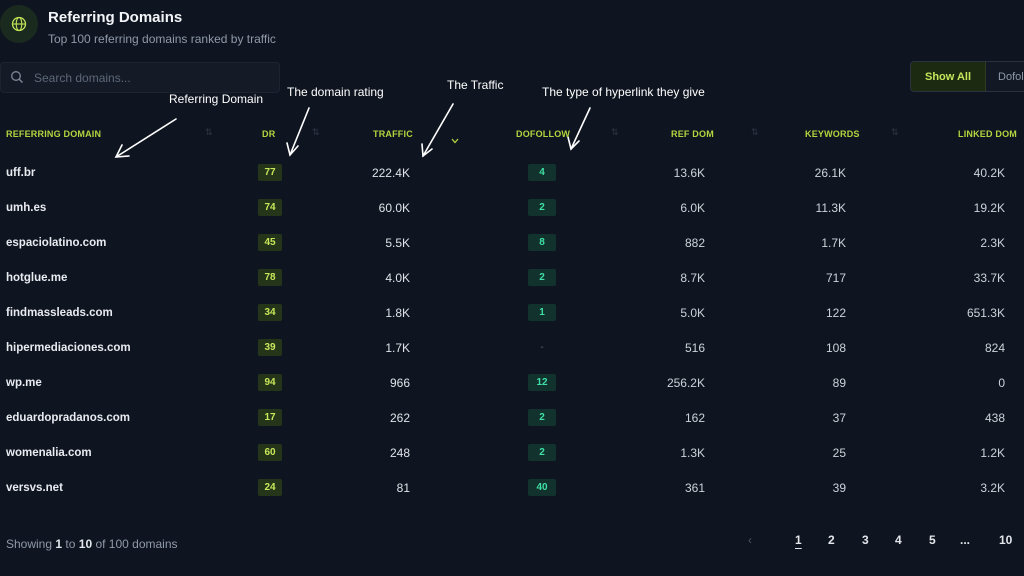 This screenshot has height=576, width=1024. Describe the element at coordinates (839, 453) in the screenshot. I see `keywords-cell: 25` at that location.